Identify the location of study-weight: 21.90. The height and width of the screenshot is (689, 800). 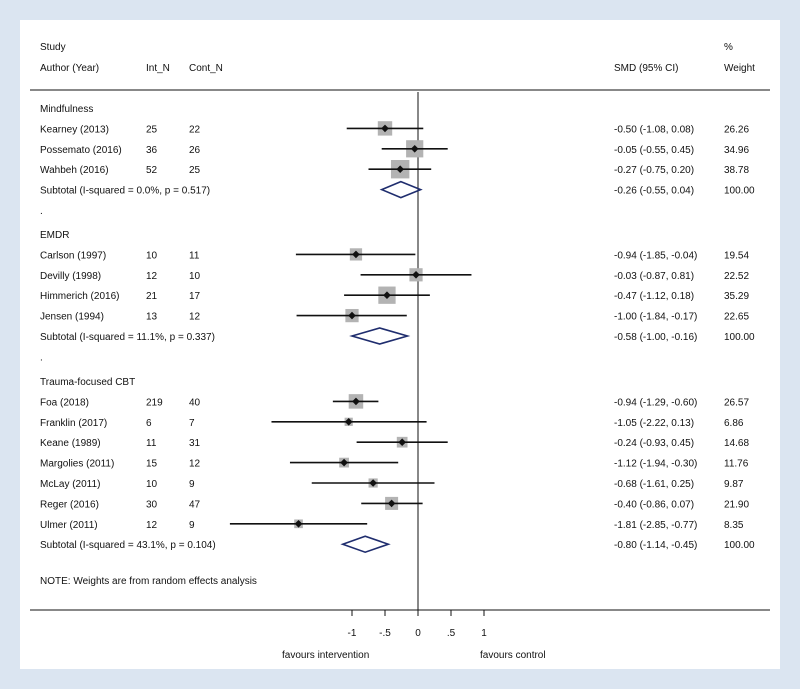
(736, 504).